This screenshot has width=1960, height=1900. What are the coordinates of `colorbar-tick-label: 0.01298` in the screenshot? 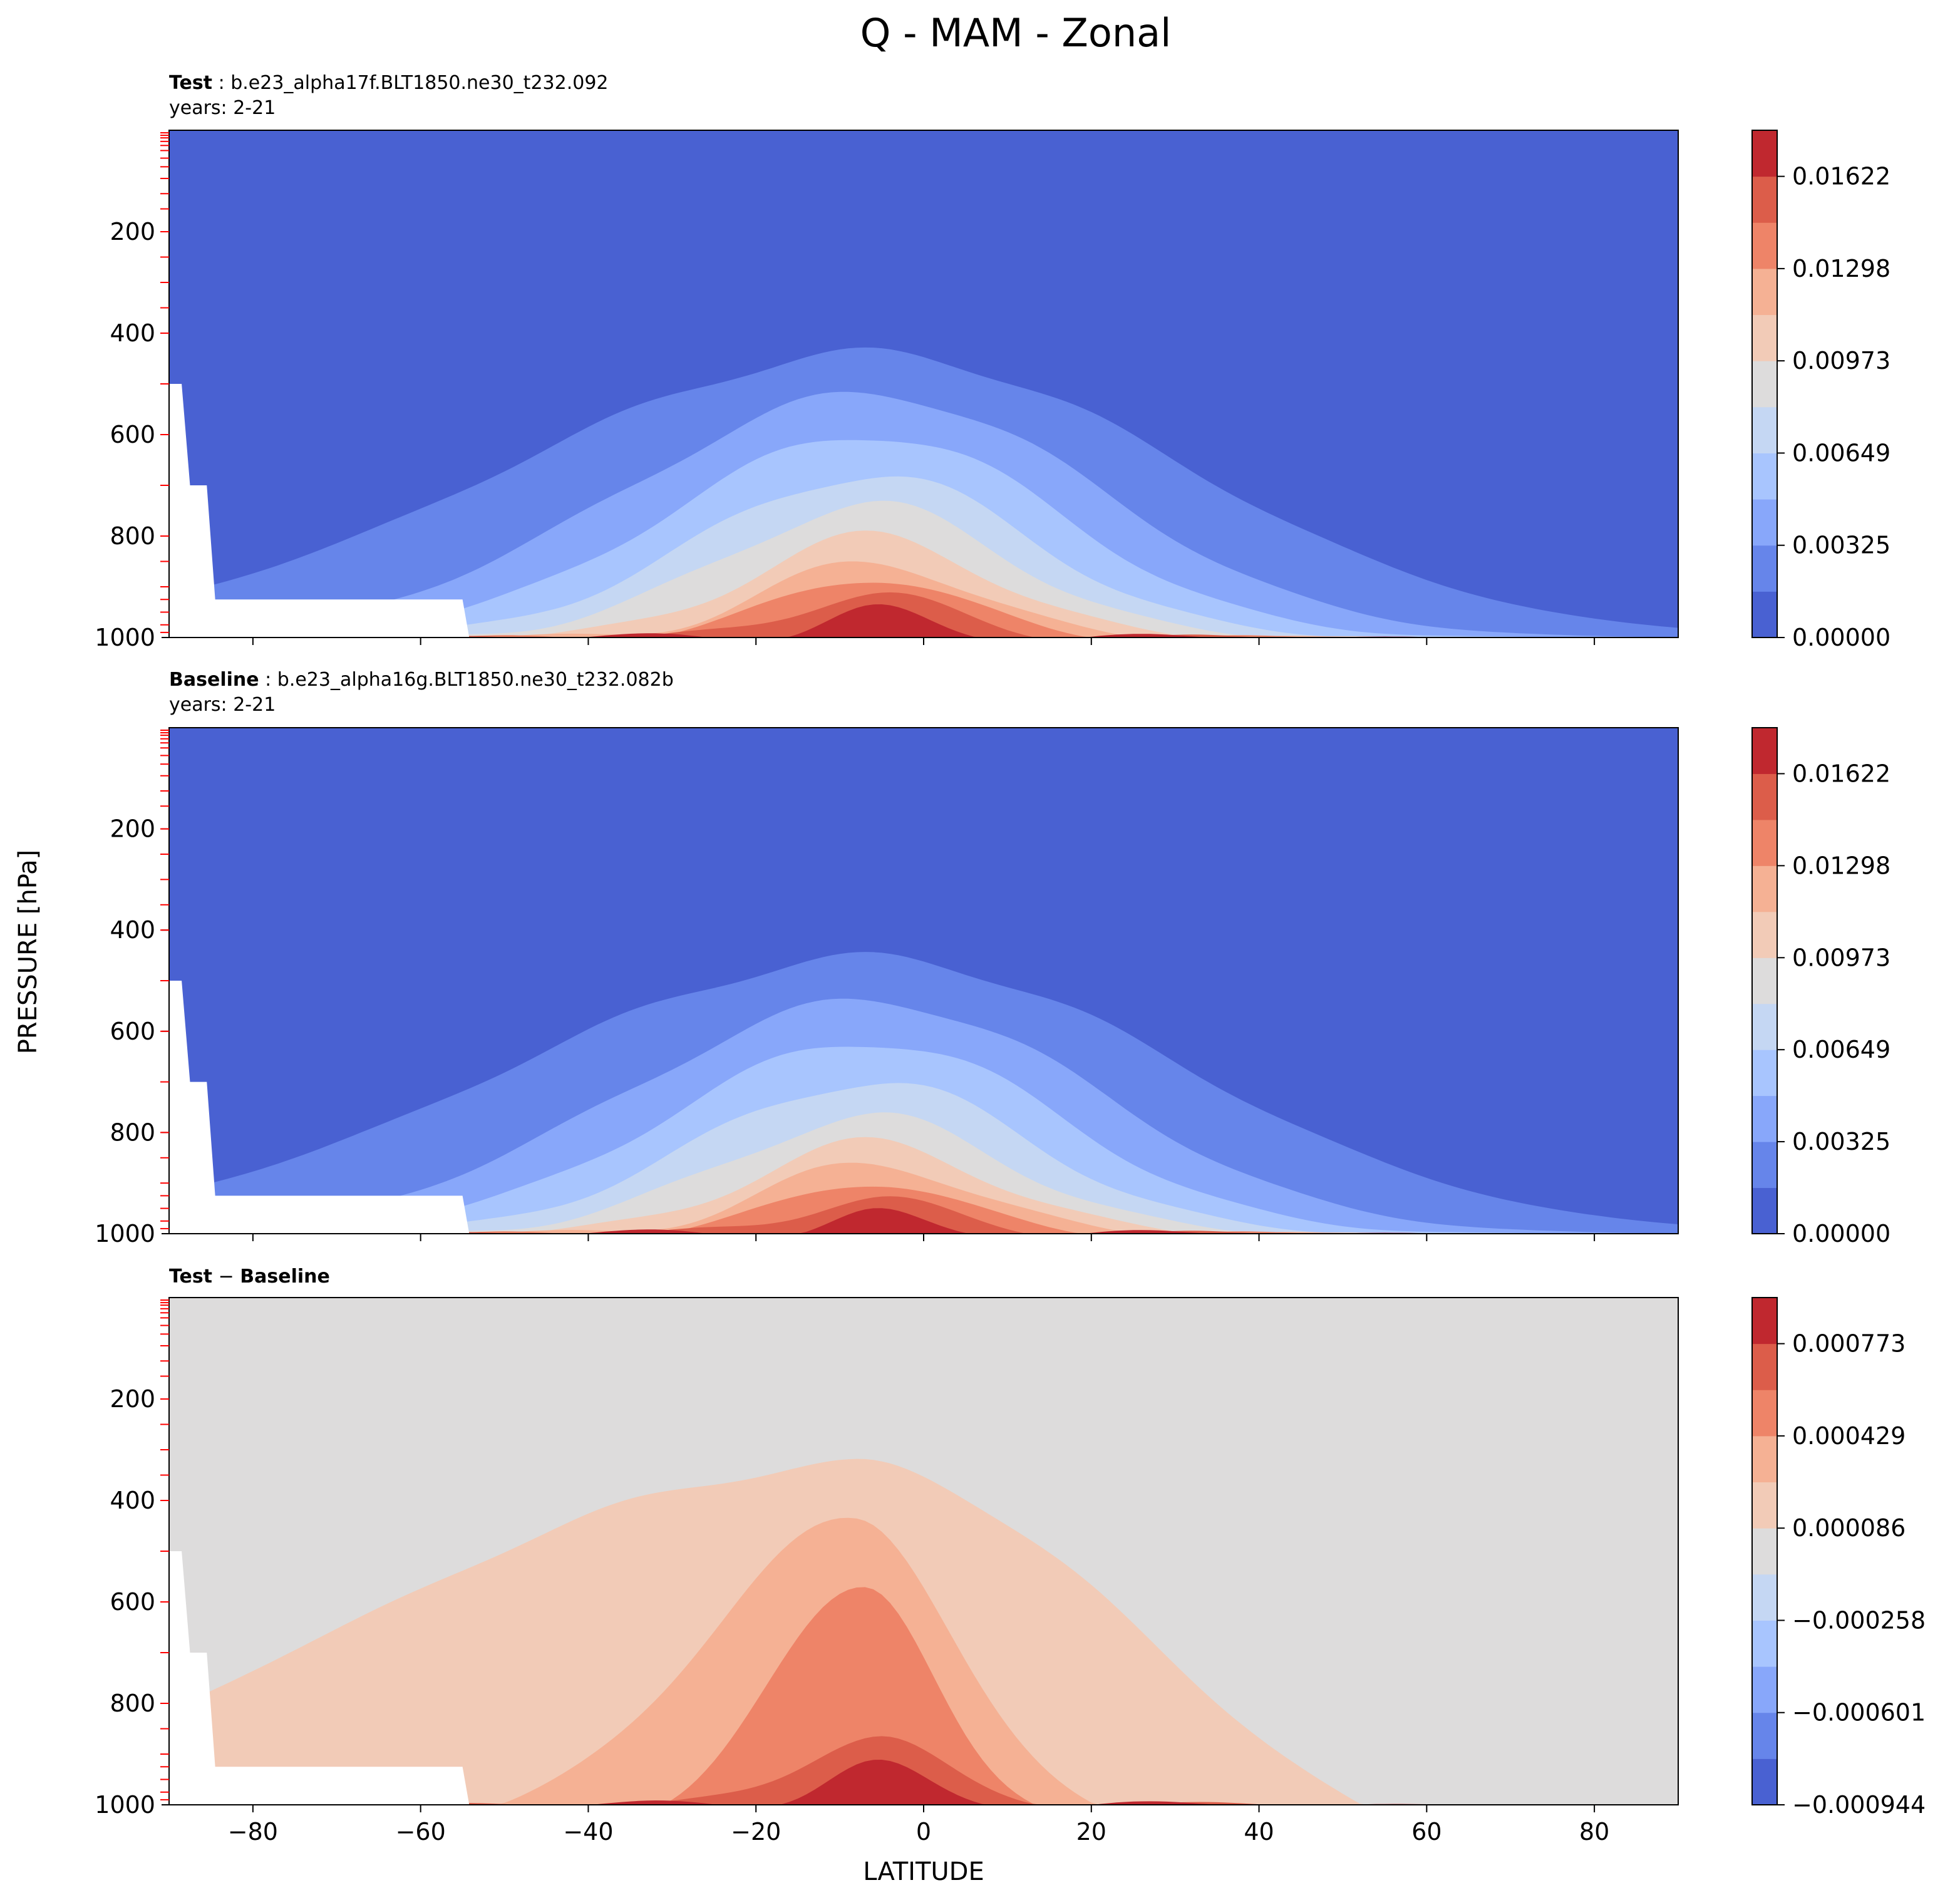 It's located at (1841, 865).